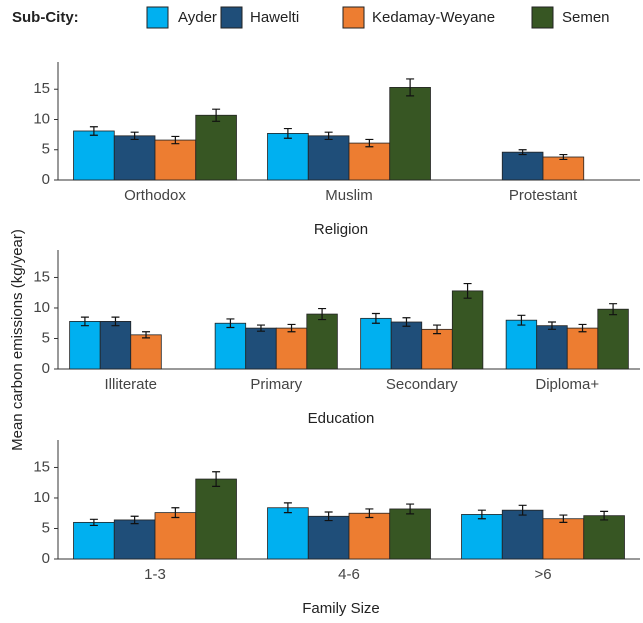 Image resolution: width=643 pixels, height=623 pixels. I want to click on x-tick-label: Muslim, so click(349, 195).